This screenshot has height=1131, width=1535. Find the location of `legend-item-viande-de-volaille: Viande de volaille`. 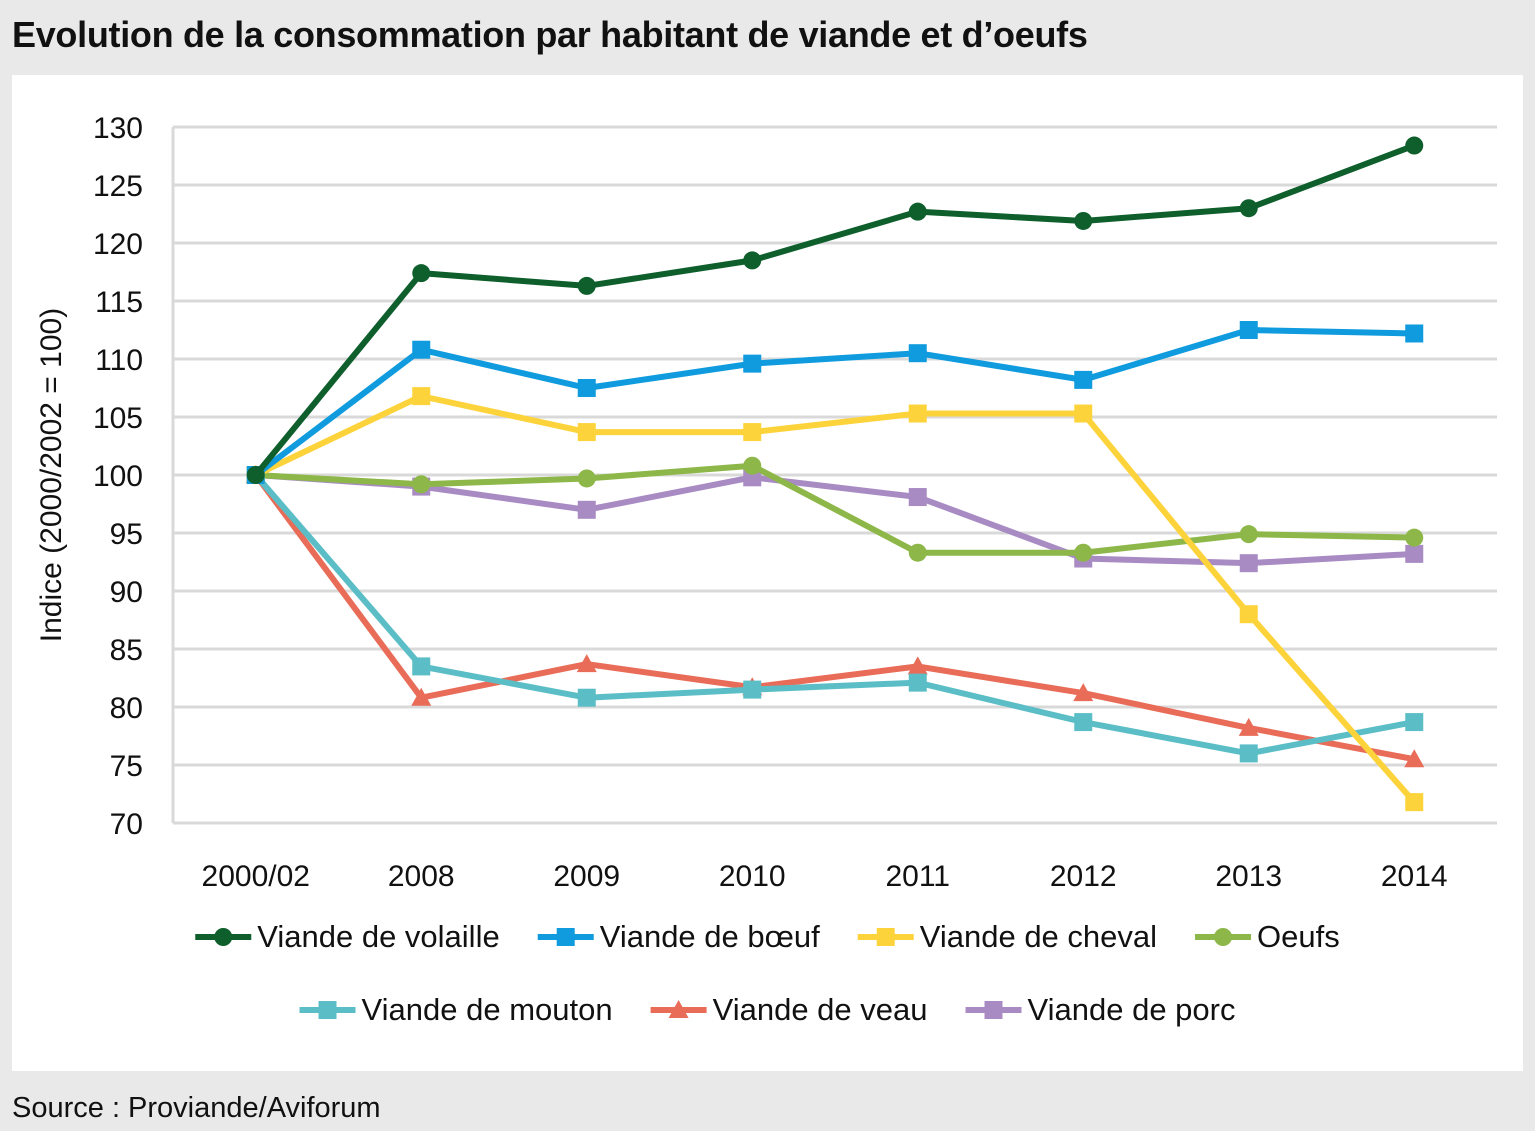

legend-item-viande-de-volaille: Viande de volaille is located at coordinates (347, 936).